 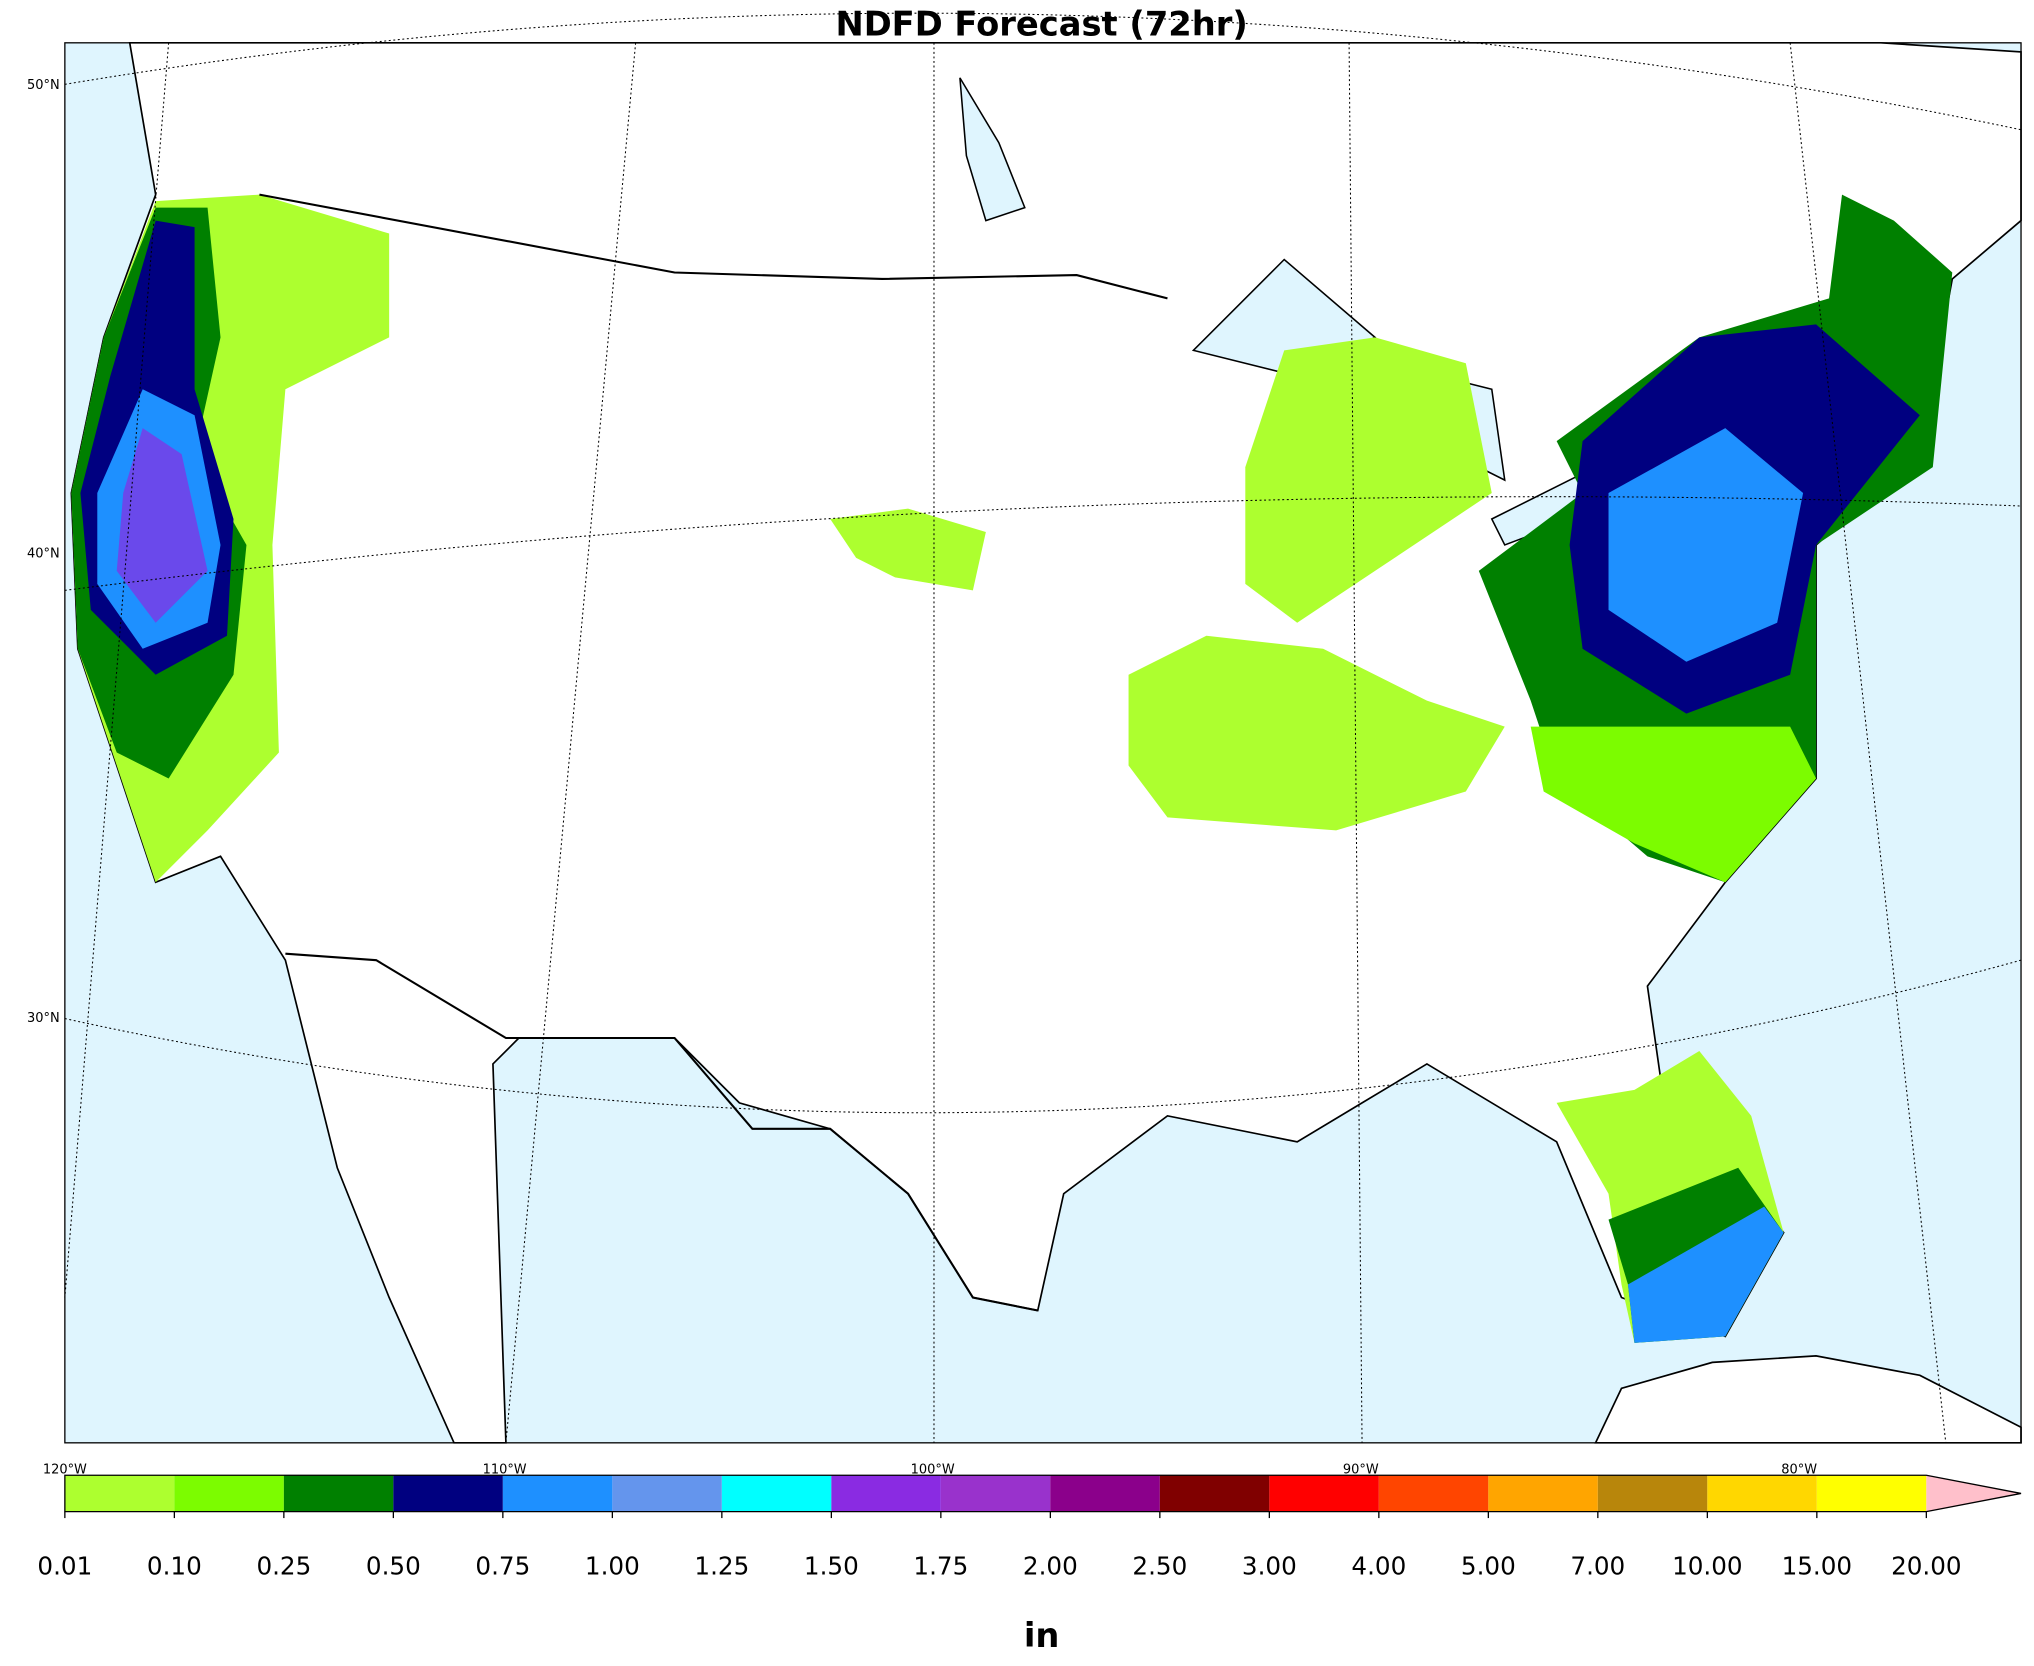 I want to click on colorbar-extend, so click(x=1974, y=1493).